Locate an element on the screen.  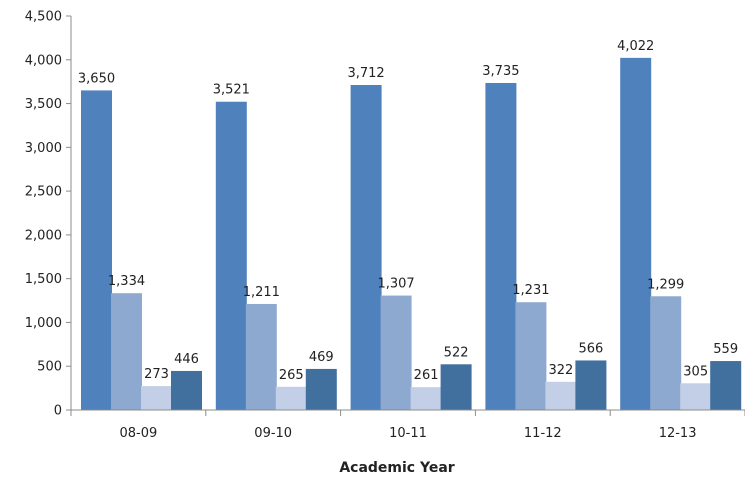
data-label: 559 is located at coordinates (725, 349).